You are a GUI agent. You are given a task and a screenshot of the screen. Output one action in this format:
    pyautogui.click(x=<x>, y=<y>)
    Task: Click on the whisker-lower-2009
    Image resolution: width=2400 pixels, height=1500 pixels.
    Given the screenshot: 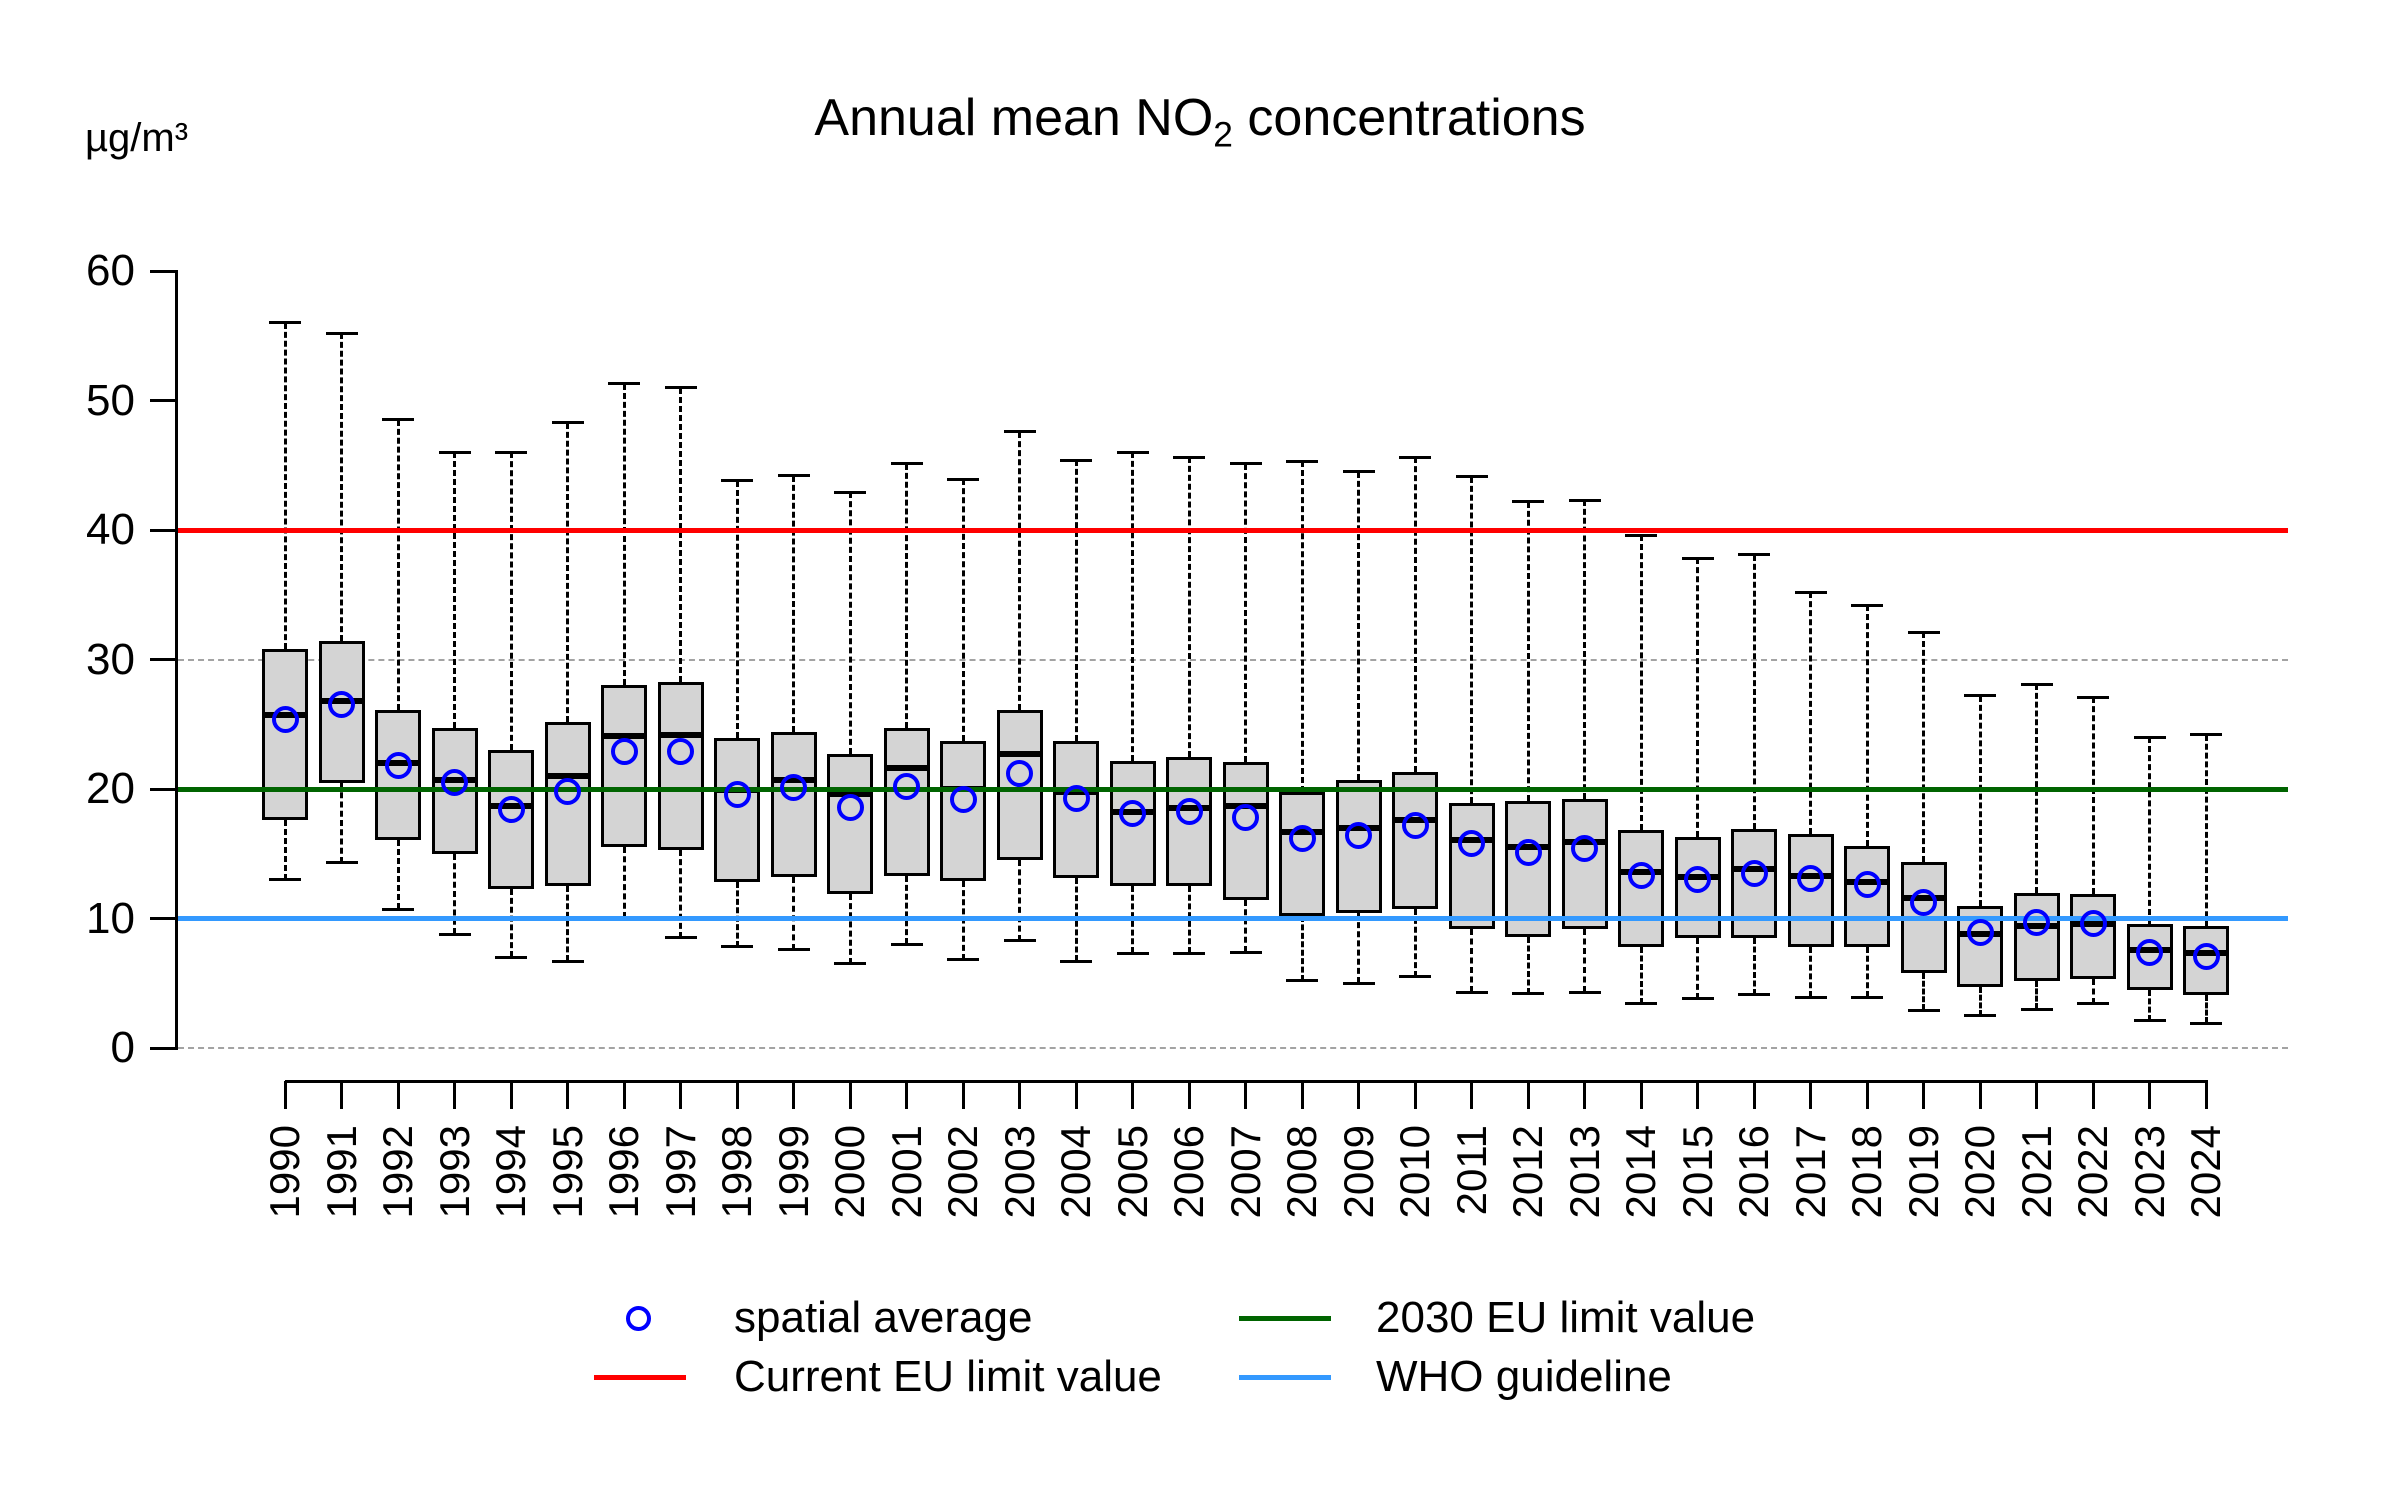 What is the action you would take?
    pyautogui.click(x=1358, y=948)
    